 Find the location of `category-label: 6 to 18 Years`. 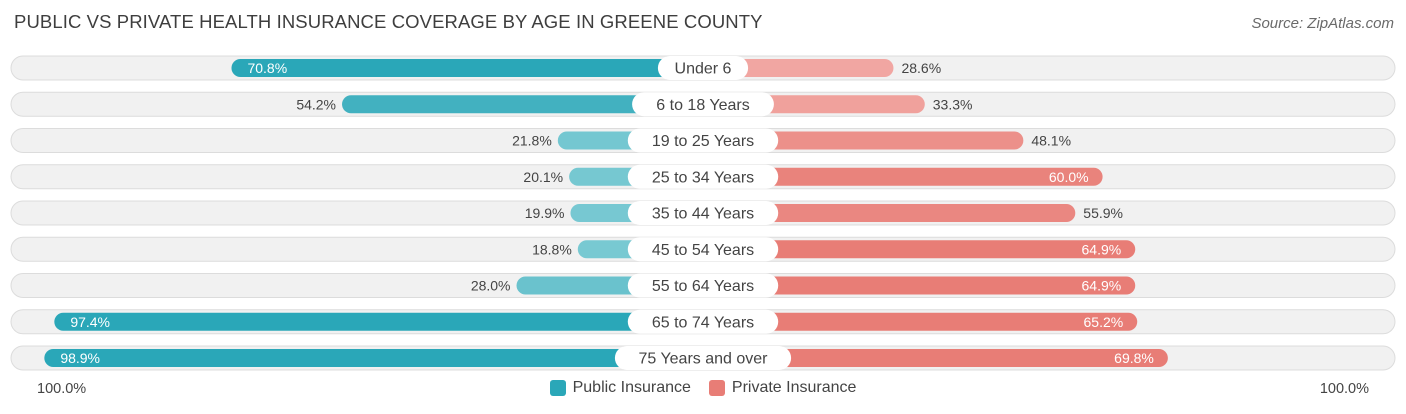

category-label: 6 to 18 Years is located at coordinates (702, 105).